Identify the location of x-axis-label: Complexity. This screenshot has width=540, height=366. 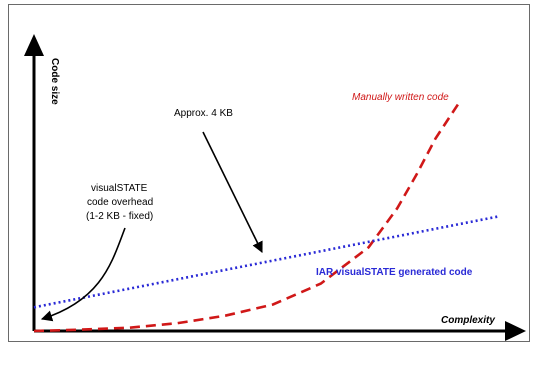
(468, 320).